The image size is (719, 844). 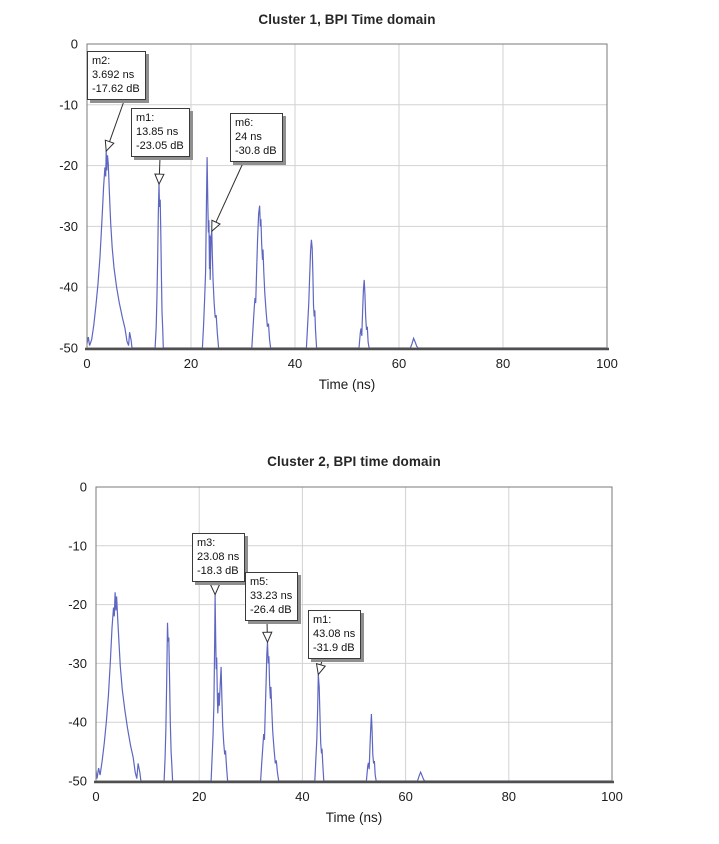 What do you see at coordinates (244, 123) in the screenshot?
I see `marker-label: m6:` at bounding box center [244, 123].